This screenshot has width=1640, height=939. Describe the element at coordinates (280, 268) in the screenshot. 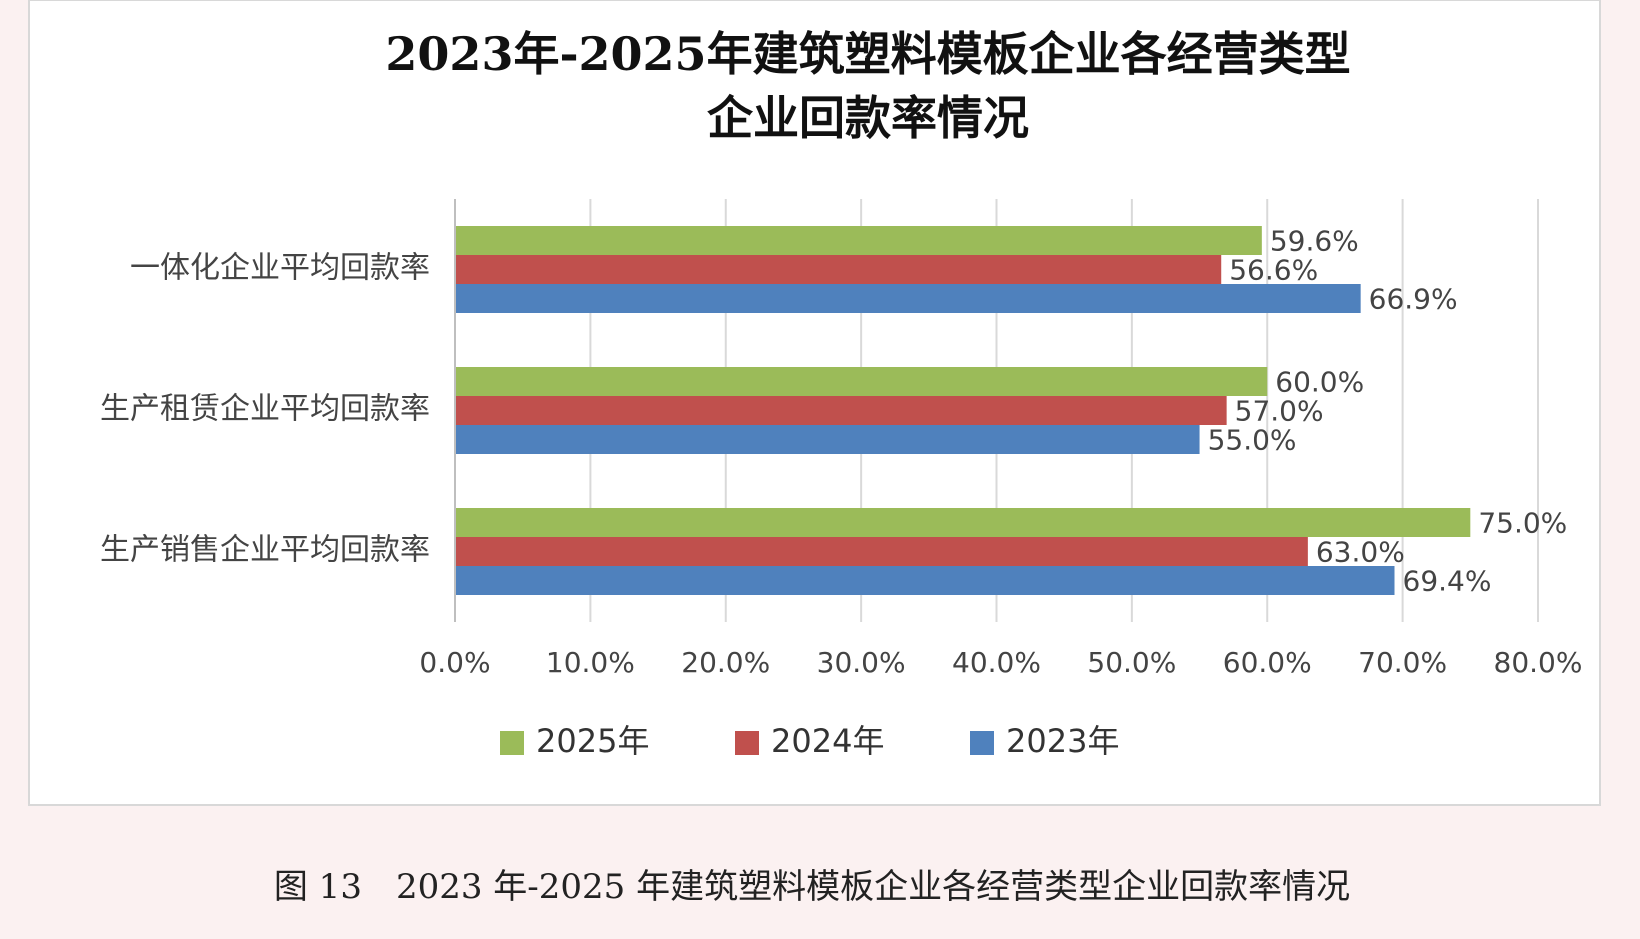

I see `y-tick-label: 一体化企业平均回款率` at that location.